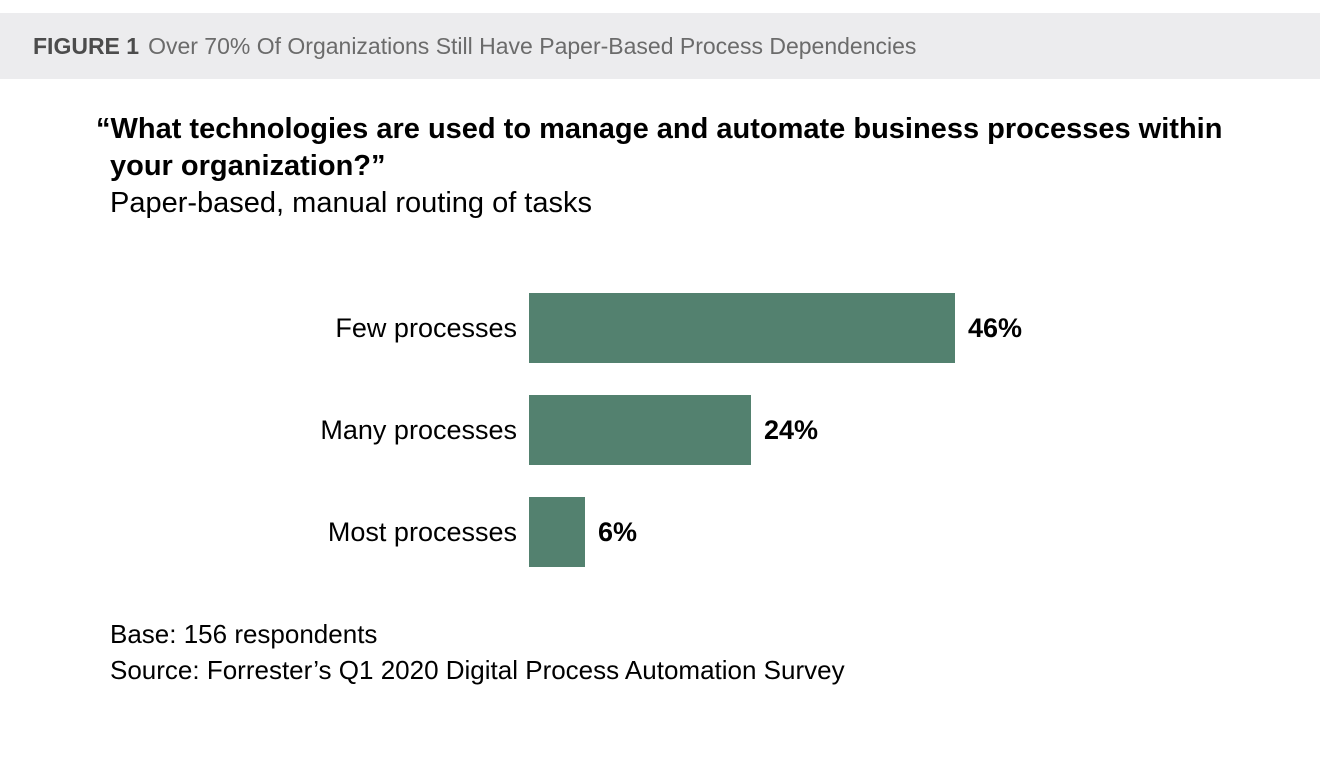 This screenshot has width=1320, height=765. What do you see at coordinates (422, 531) in the screenshot?
I see `category-label: Most processes` at bounding box center [422, 531].